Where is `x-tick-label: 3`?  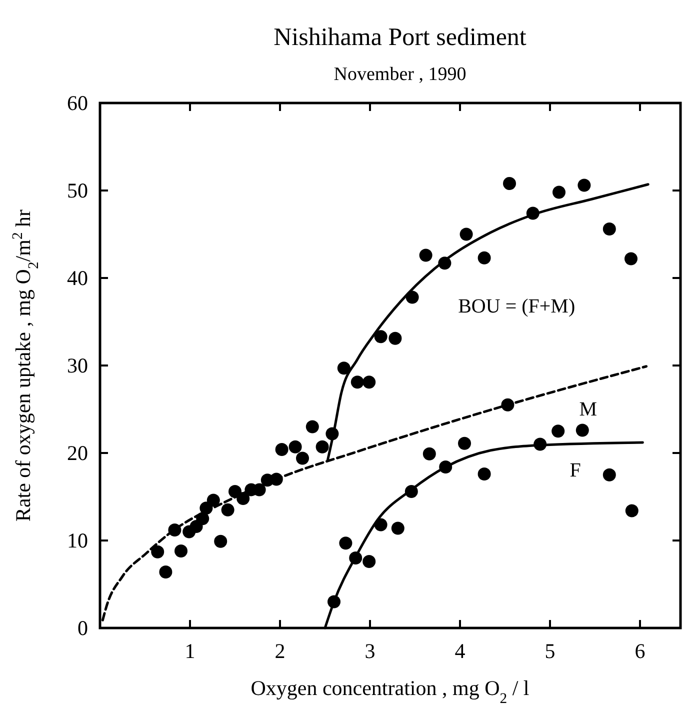 x-tick-label: 3 is located at coordinates (370, 651).